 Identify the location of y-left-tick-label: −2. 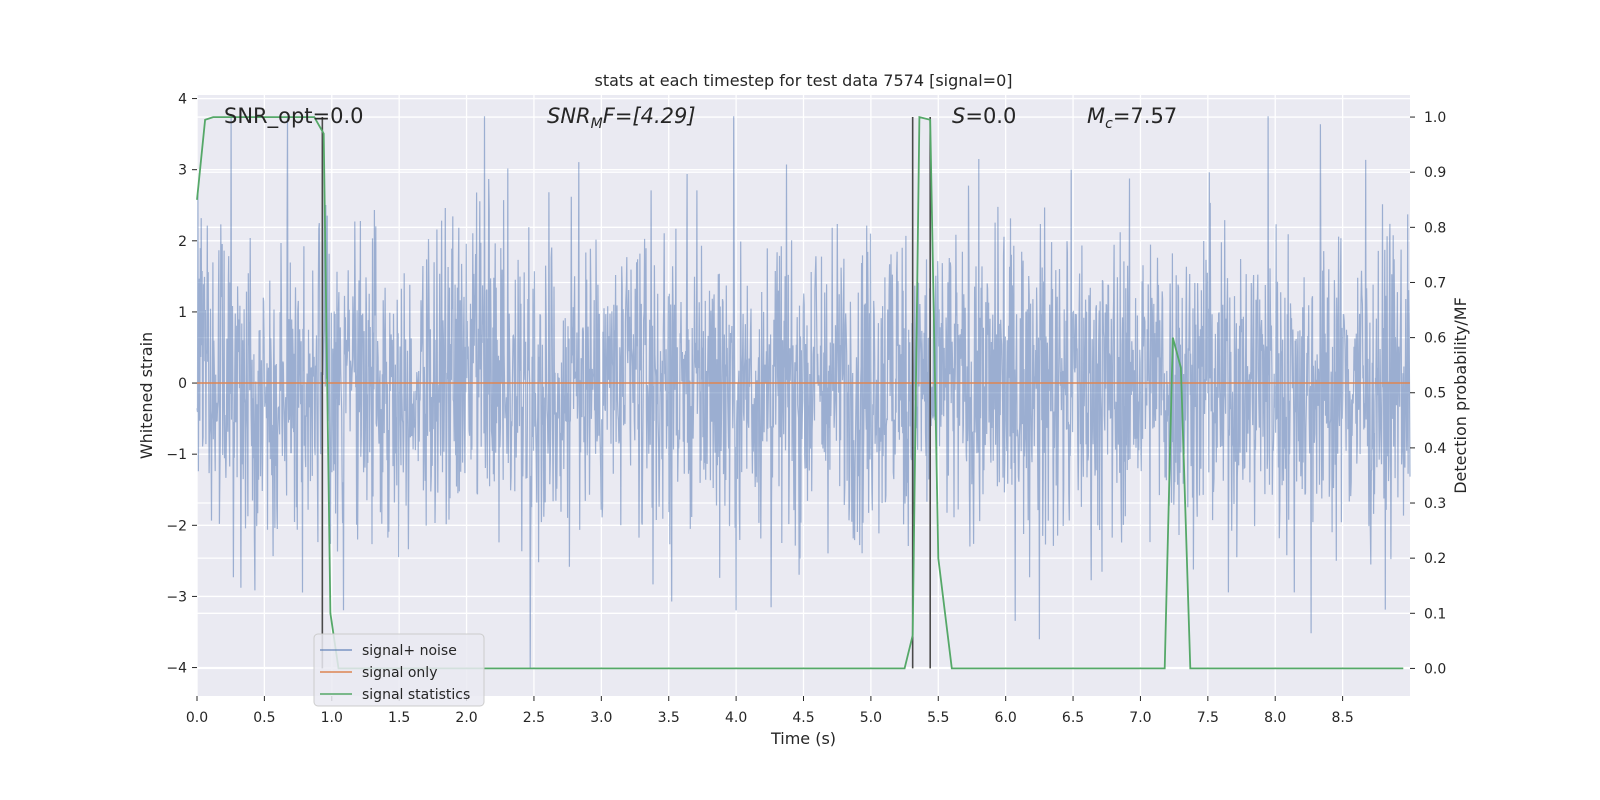
(176, 526).